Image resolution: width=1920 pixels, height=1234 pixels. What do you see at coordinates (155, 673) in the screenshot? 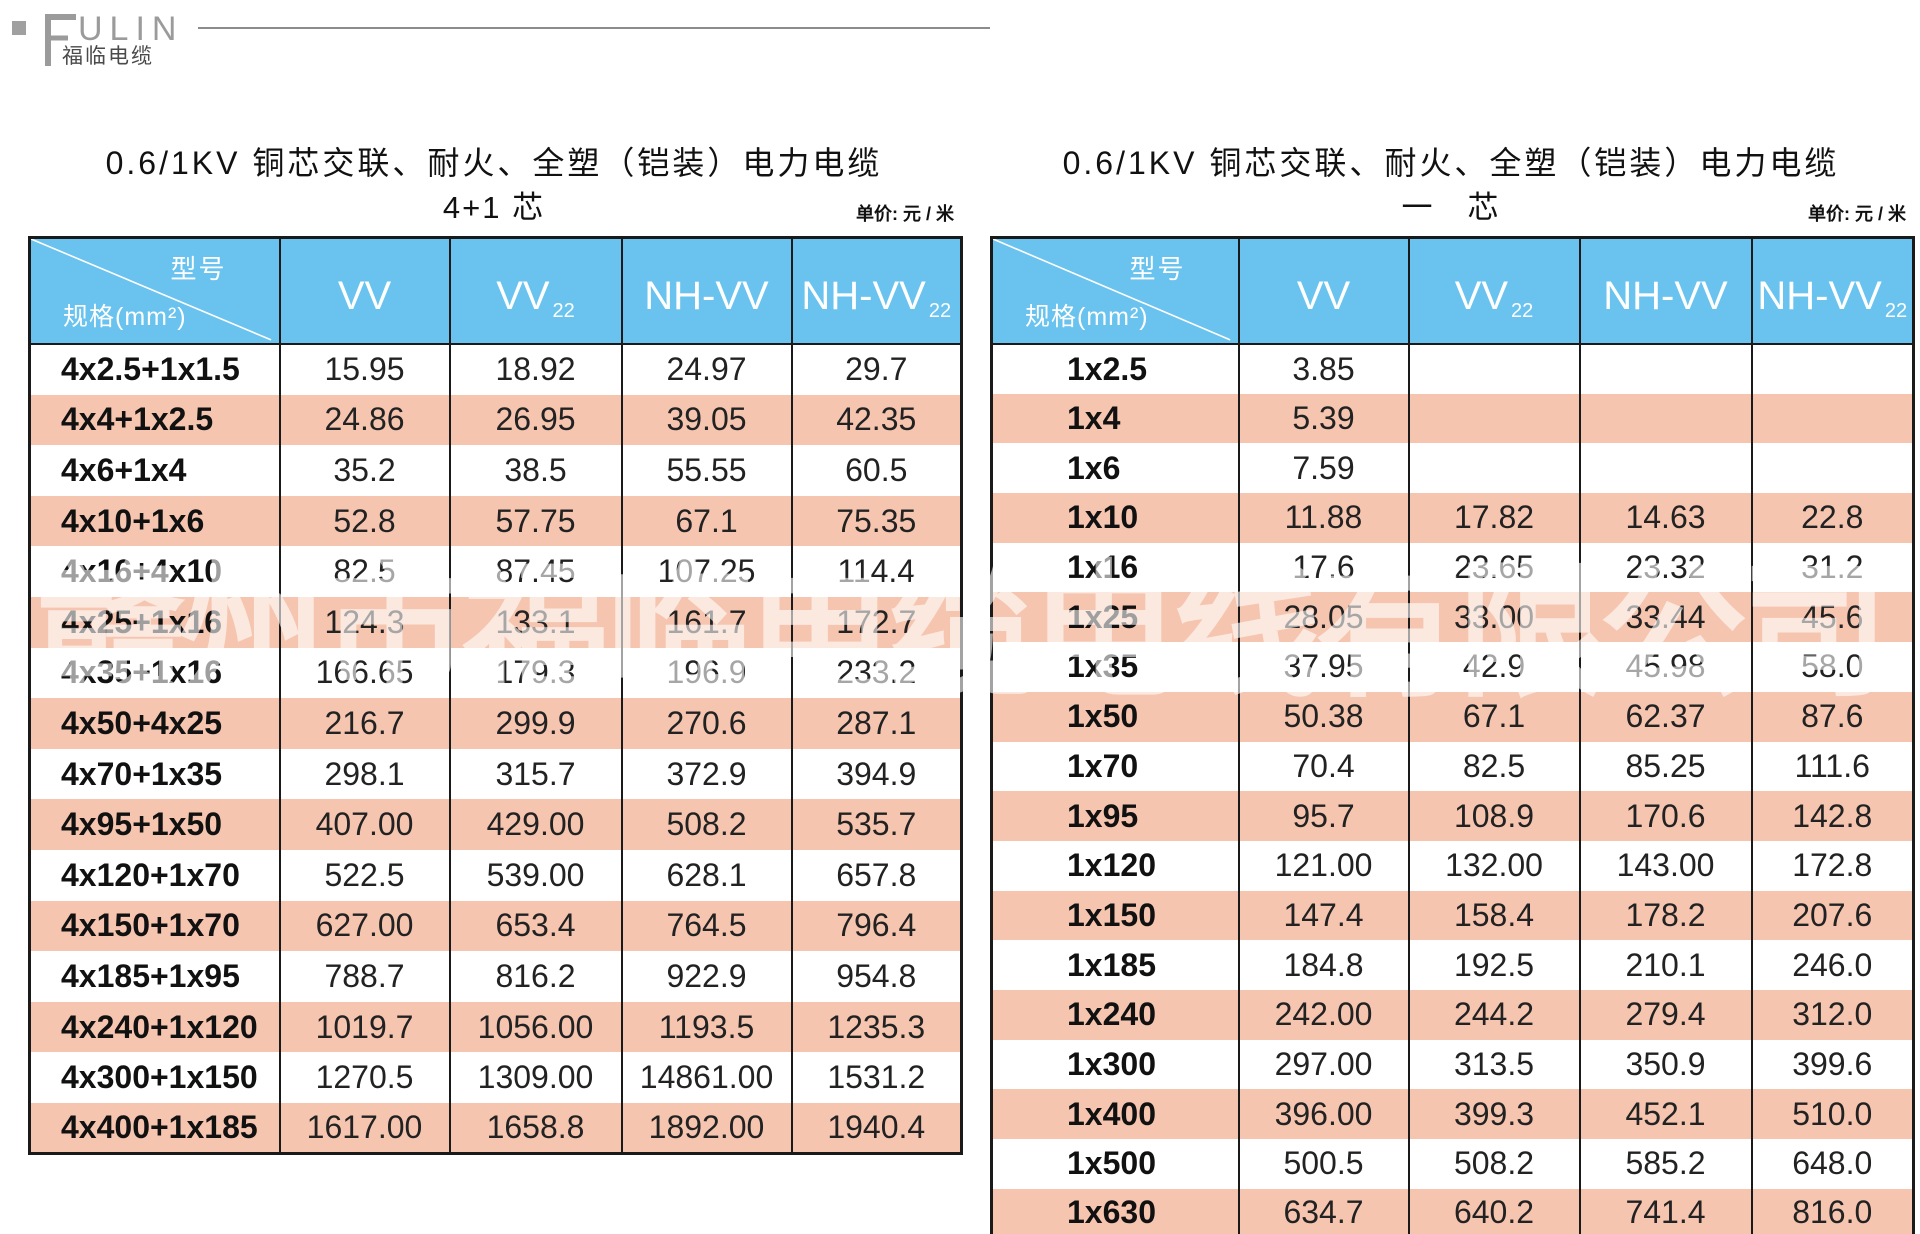
I see `spec-cell: 4x35+1x16` at bounding box center [155, 673].